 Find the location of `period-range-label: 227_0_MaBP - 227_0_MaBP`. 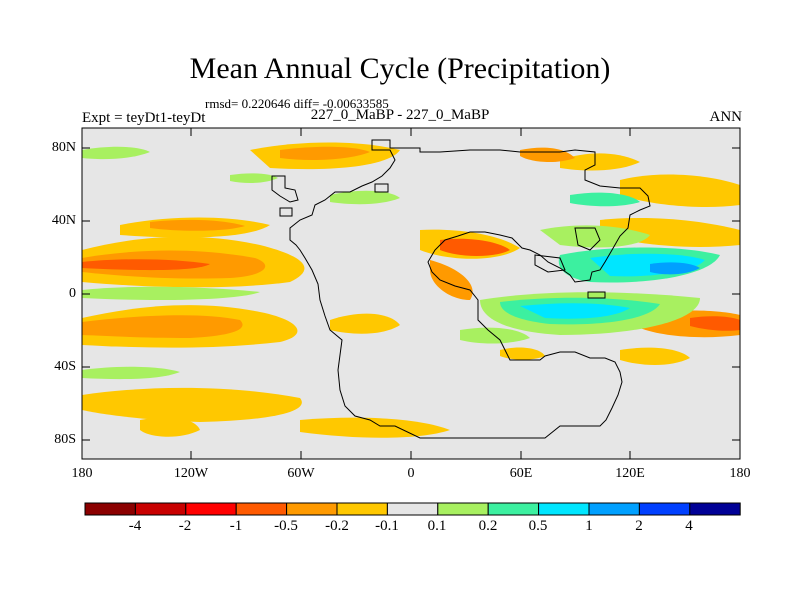

period-range-label: 227_0_MaBP - 227_0_MaBP is located at coordinates (400, 115).